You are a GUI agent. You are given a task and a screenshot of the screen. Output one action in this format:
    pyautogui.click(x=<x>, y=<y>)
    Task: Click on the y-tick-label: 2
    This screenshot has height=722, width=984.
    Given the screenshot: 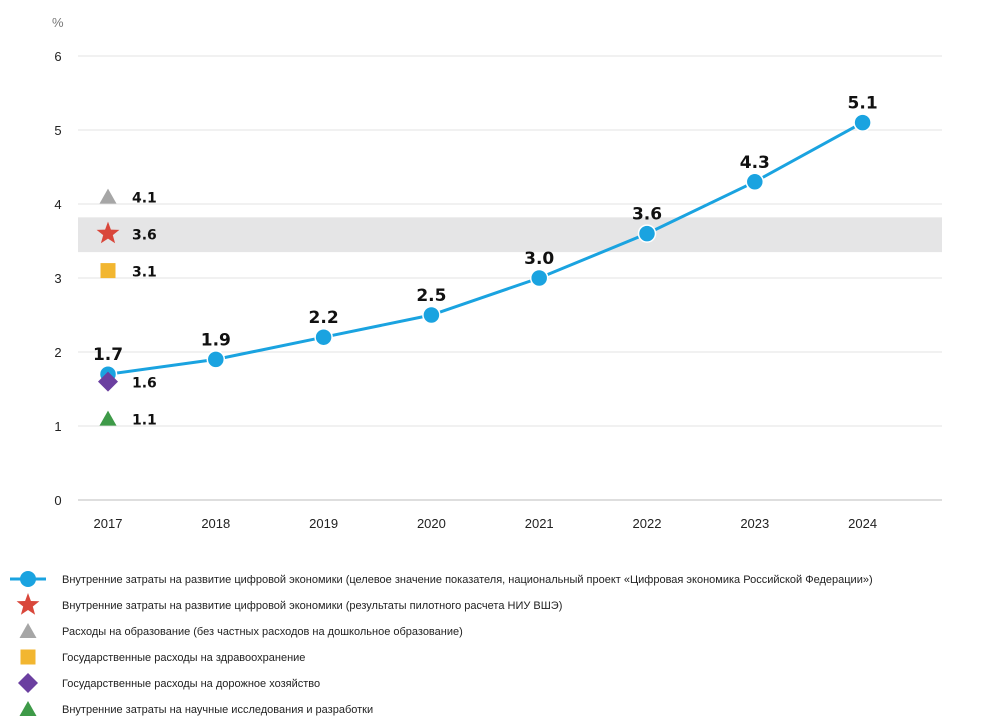 What is the action you would take?
    pyautogui.click(x=57, y=352)
    